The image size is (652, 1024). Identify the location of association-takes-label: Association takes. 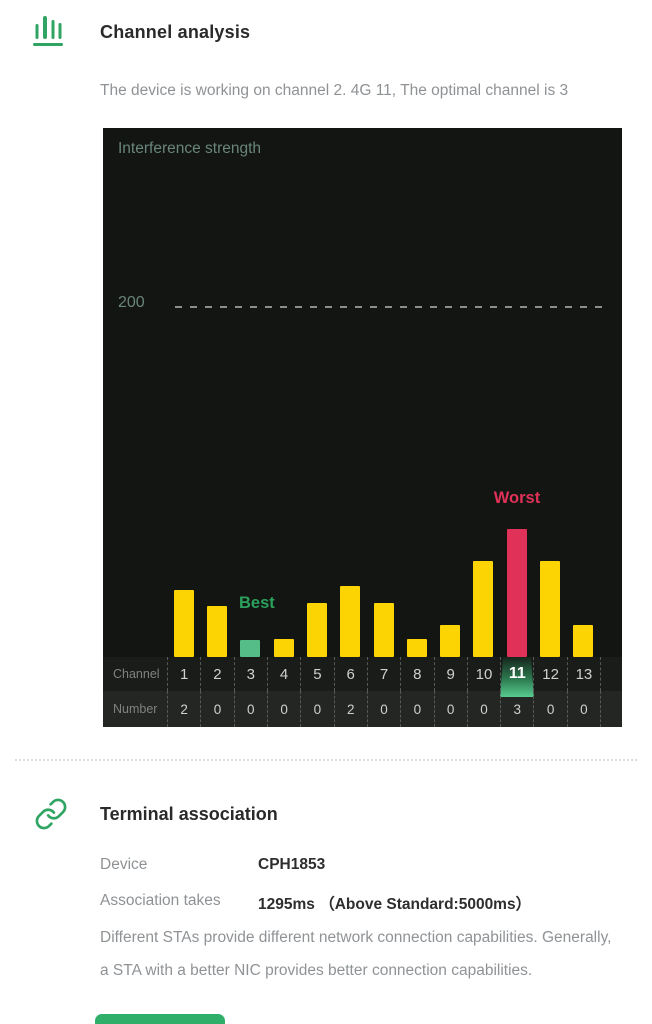
(160, 900).